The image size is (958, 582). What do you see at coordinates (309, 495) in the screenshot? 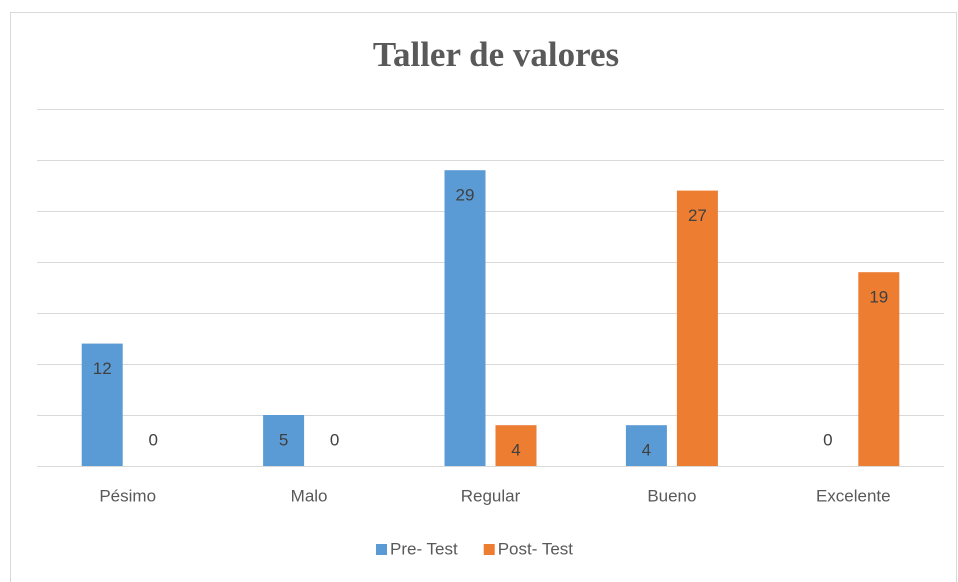
I see `x-tick-label: Malo` at bounding box center [309, 495].